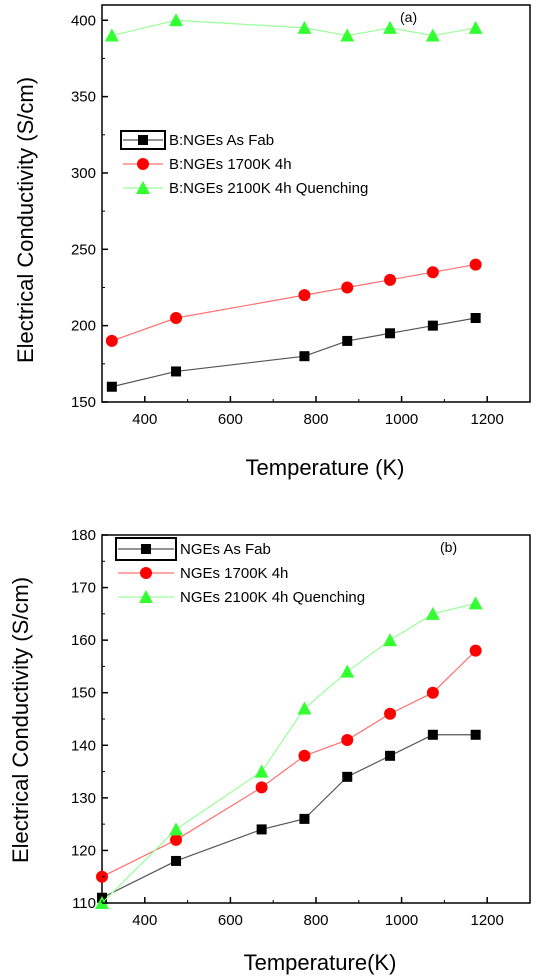 Image resolution: width=542 pixels, height=979 pixels. Describe the element at coordinates (408, 17) in the screenshot. I see `panel-label-a: (a)` at that location.